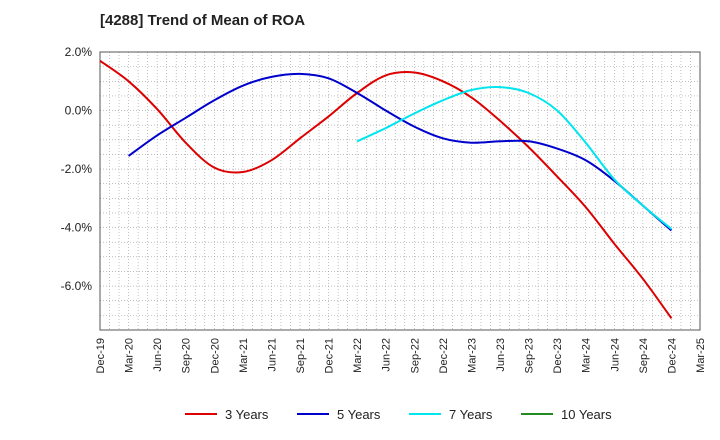 The width and height of the screenshot is (720, 440). What do you see at coordinates (79, 52) in the screenshot?
I see `y-tick-label: 2.0%` at bounding box center [79, 52].